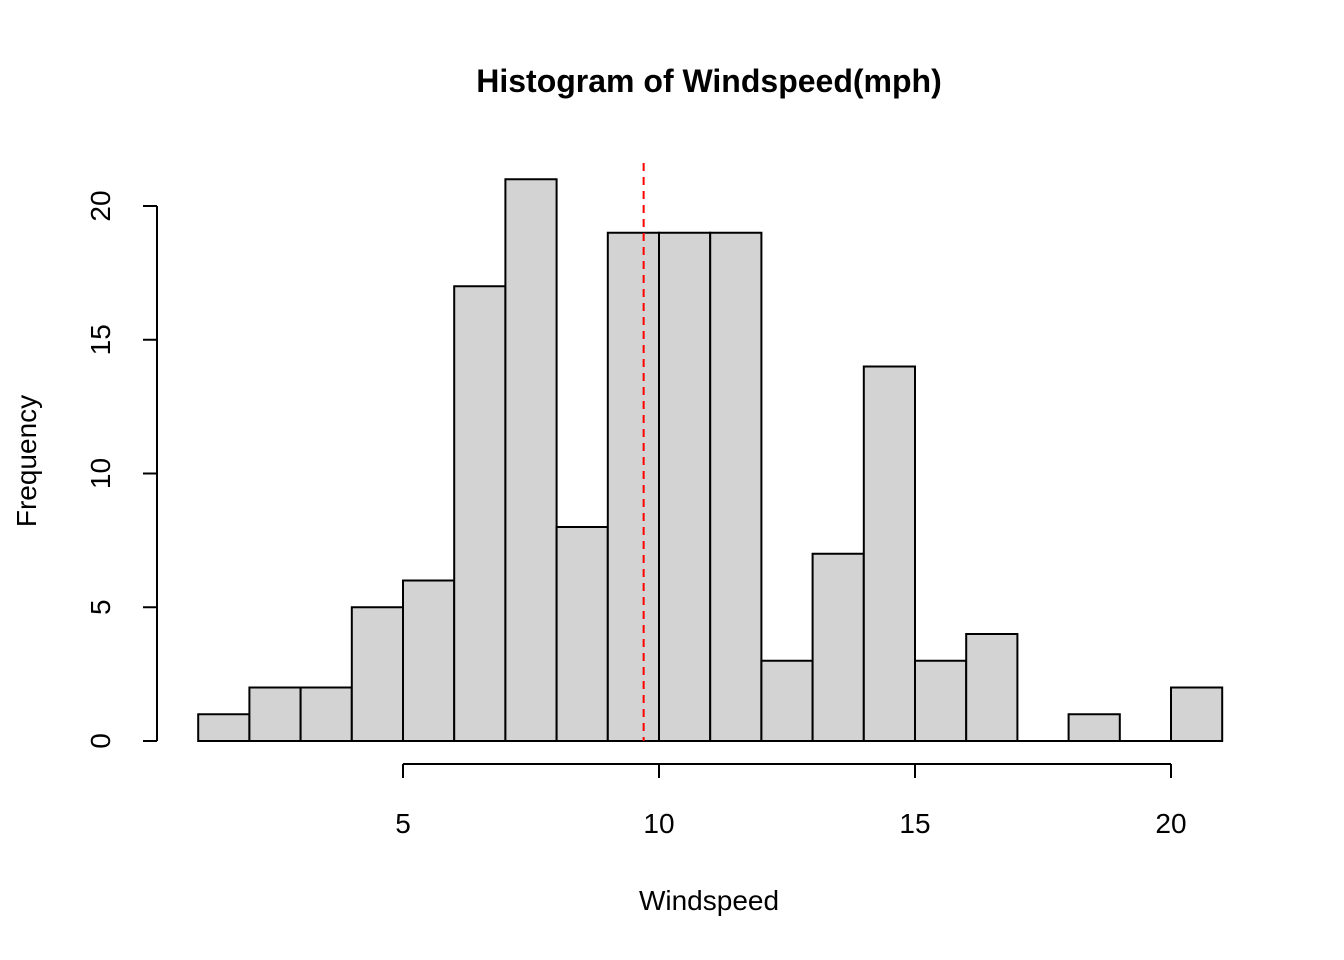  Describe the element at coordinates (121, 469) in the screenshot. I see `y-axis: 0 5 10 15 20` at that location.